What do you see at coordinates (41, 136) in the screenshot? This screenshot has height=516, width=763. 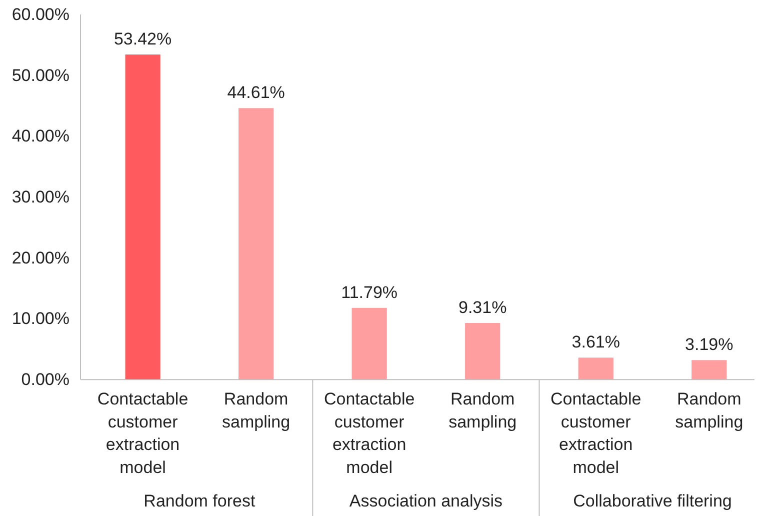 I see `y-tick-label: 40.00%` at bounding box center [41, 136].